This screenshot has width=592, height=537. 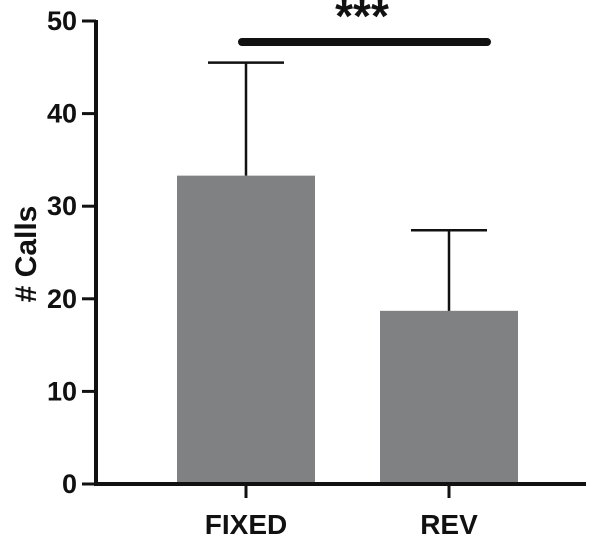 What do you see at coordinates (62, 299) in the screenshot?
I see `y-tick-label-20: 20` at bounding box center [62, 299].